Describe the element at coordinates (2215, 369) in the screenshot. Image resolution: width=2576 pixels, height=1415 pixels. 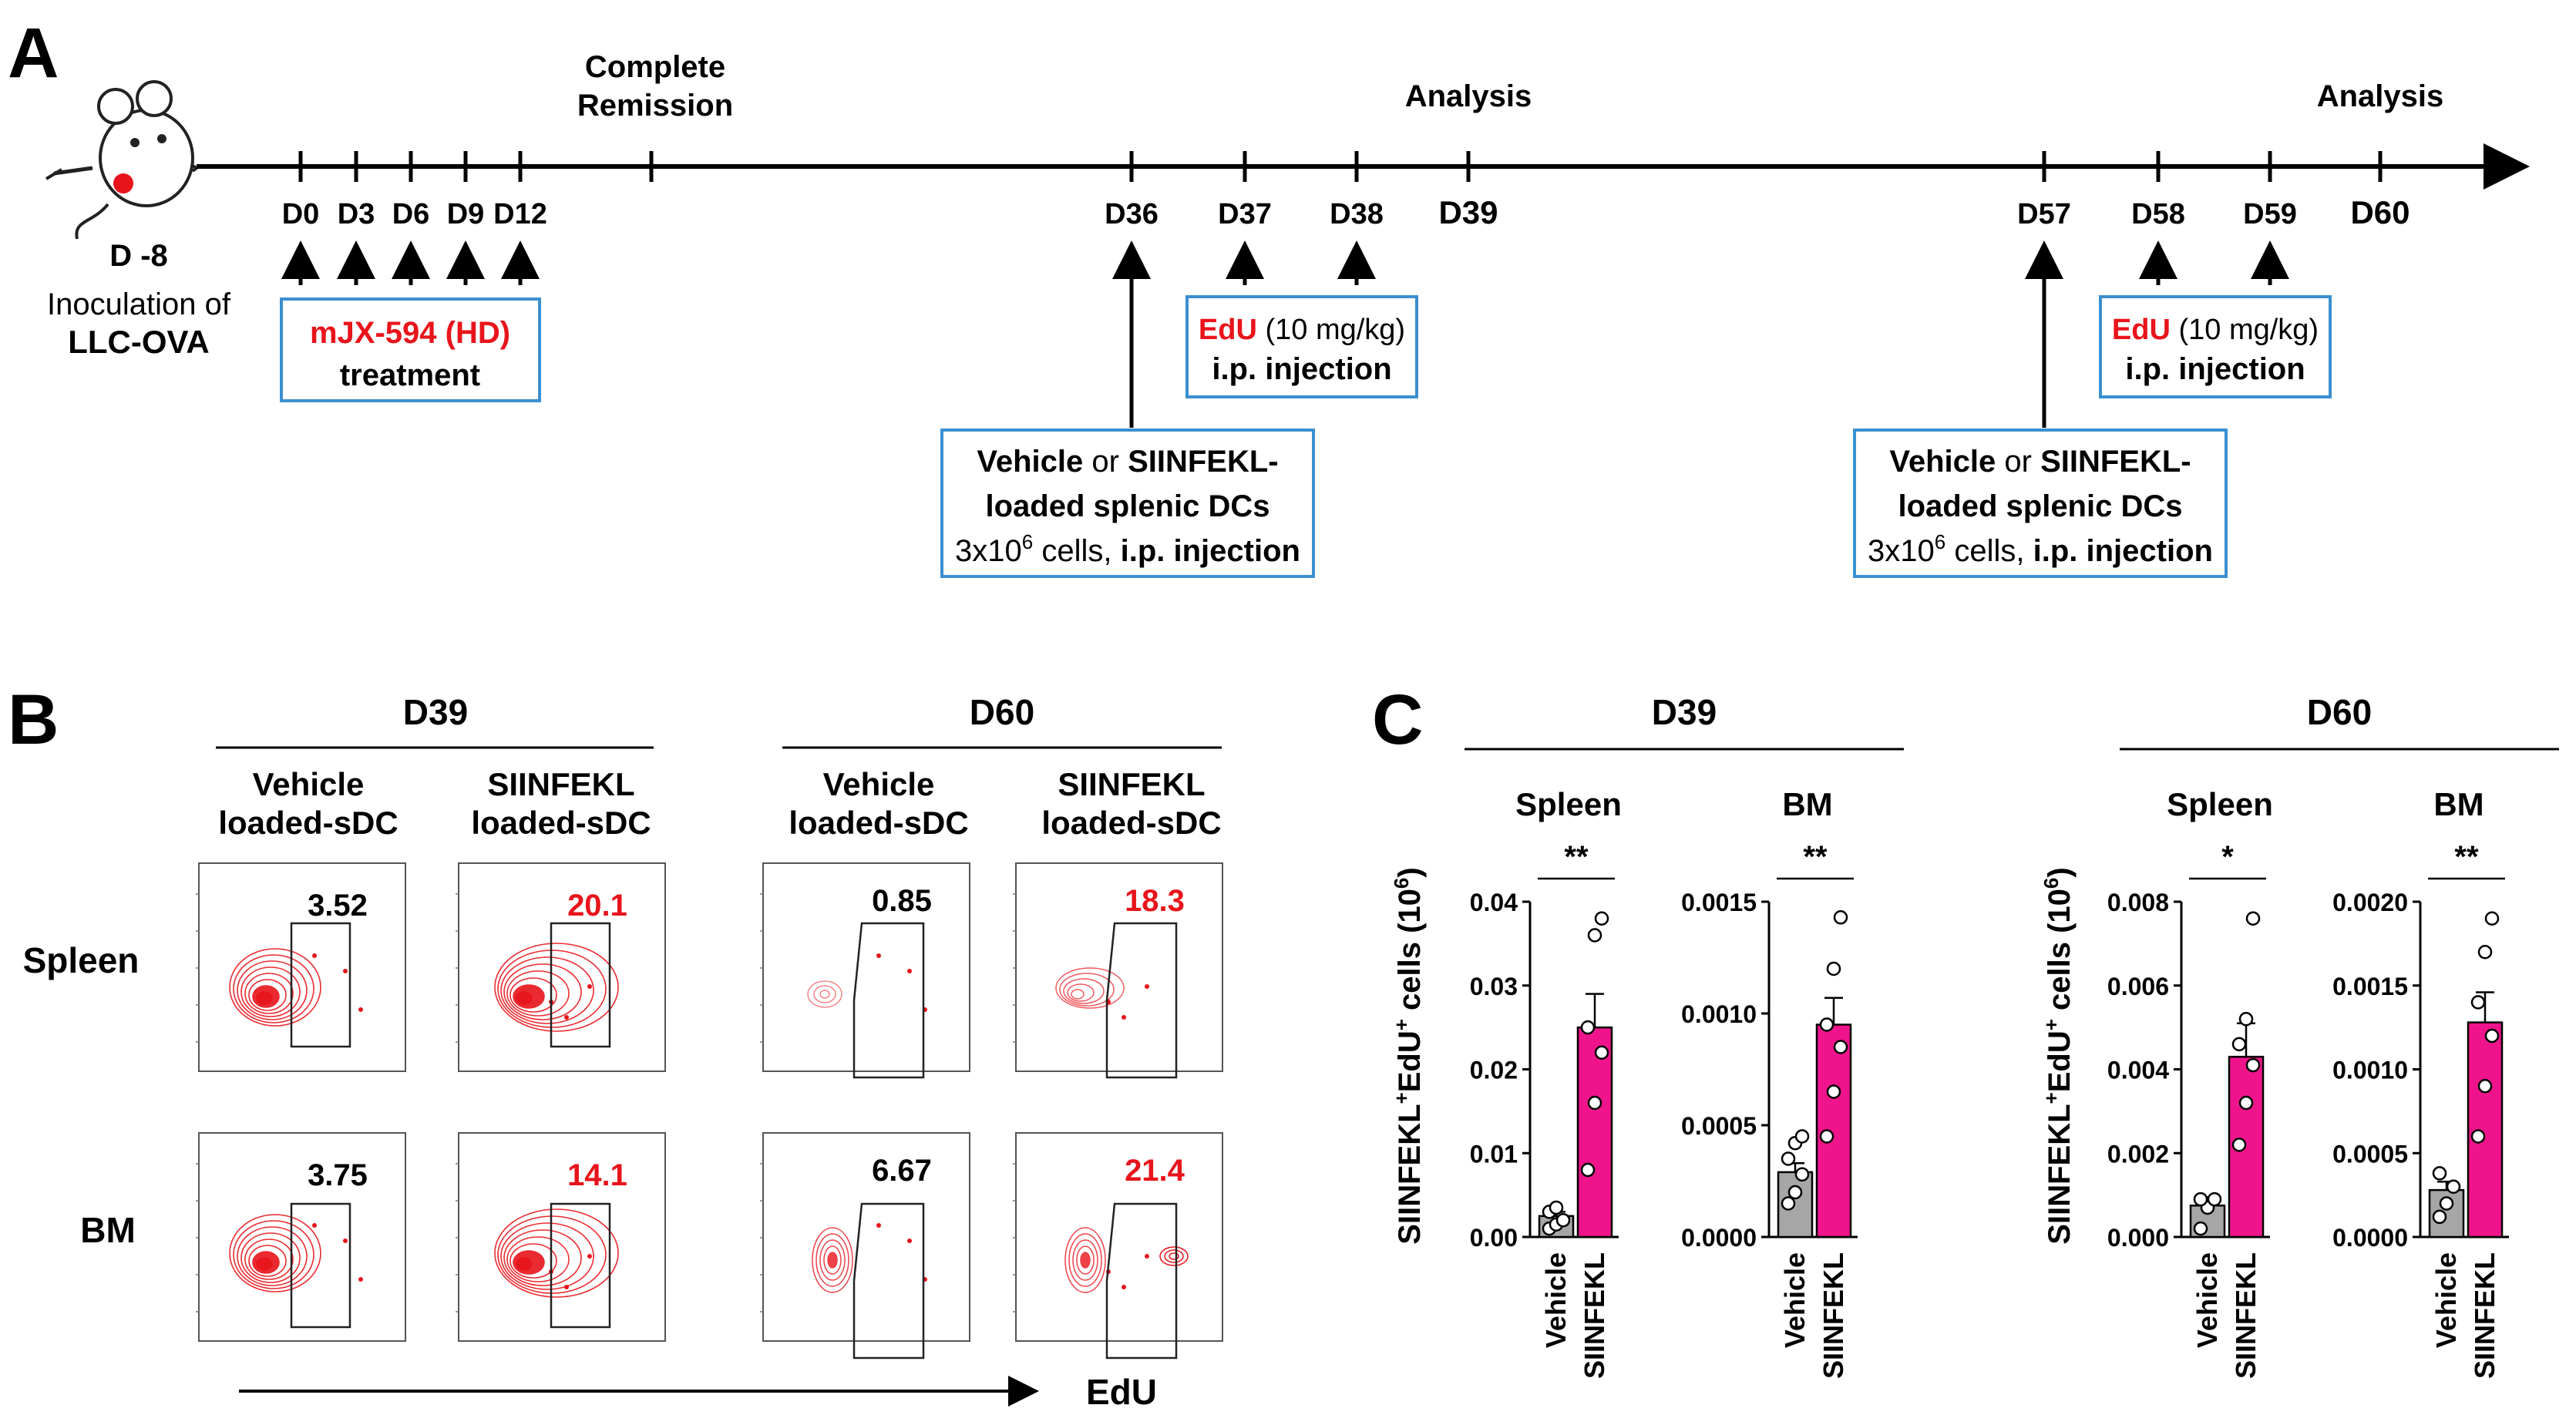
I see `edu-box-2-line2: i.p. injection` at that location.